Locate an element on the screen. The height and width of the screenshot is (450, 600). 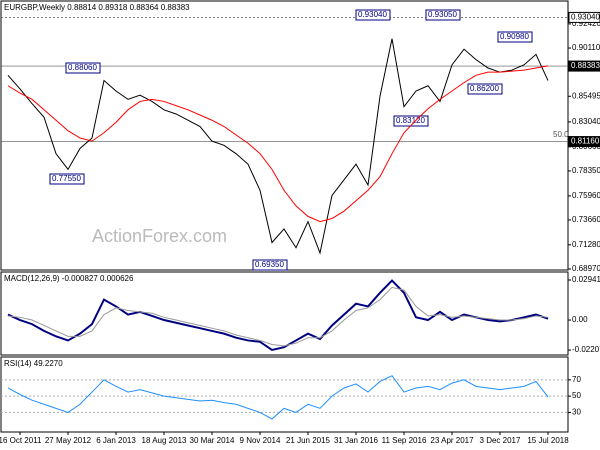
x-tick-label: 18 Aug 2013 is located at coordinates (164, 440).